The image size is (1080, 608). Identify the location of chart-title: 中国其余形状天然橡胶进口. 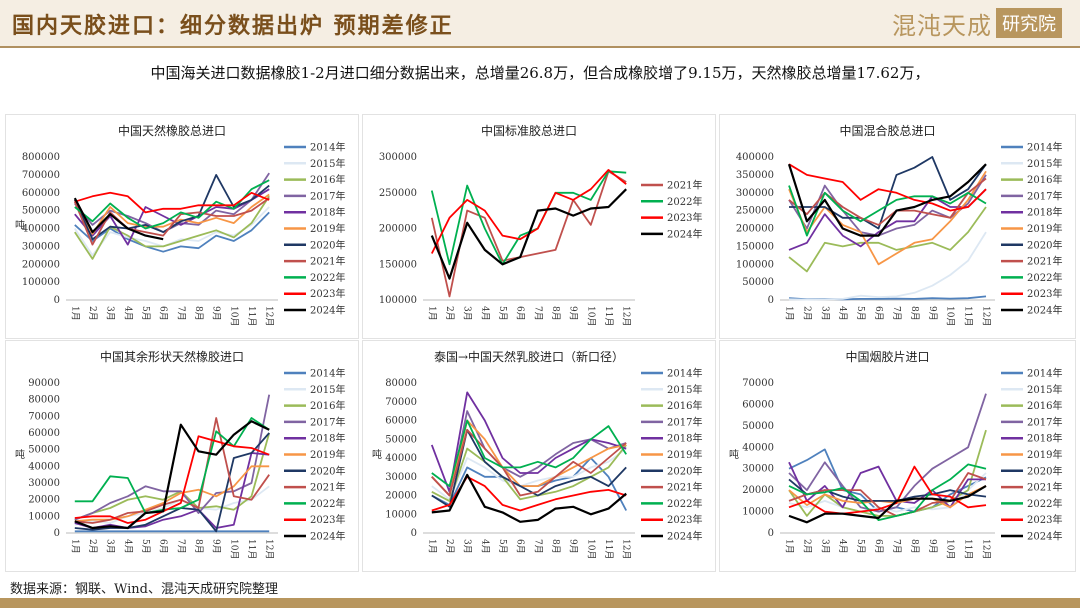
(172, 356).